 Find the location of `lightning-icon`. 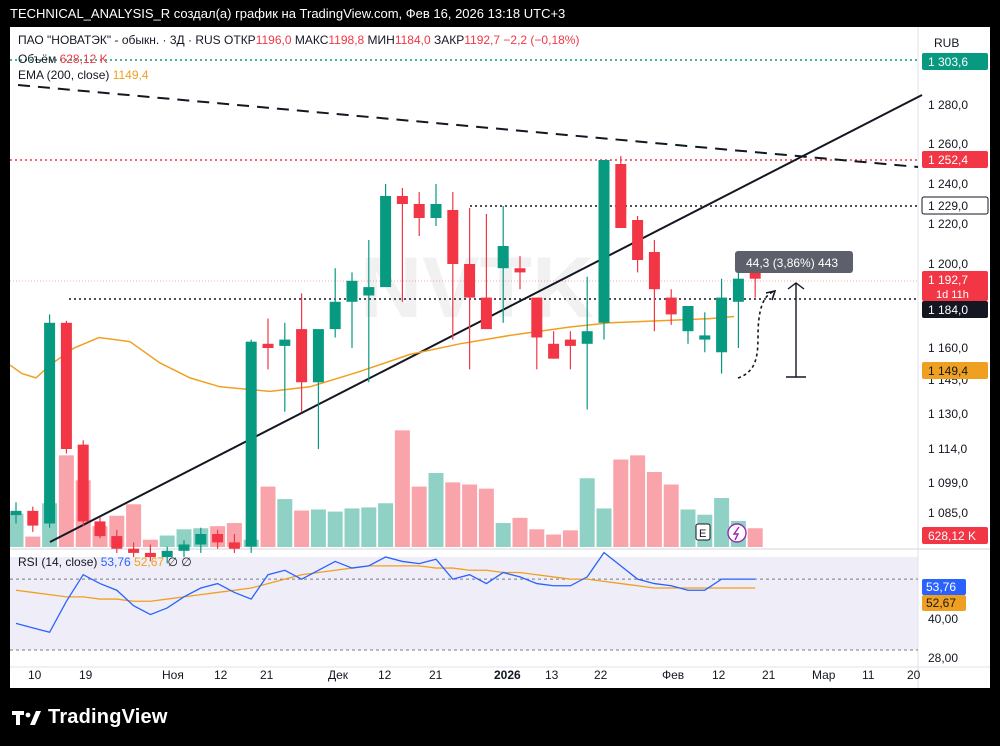

lightning-icon is located at coordinates (736, 533).